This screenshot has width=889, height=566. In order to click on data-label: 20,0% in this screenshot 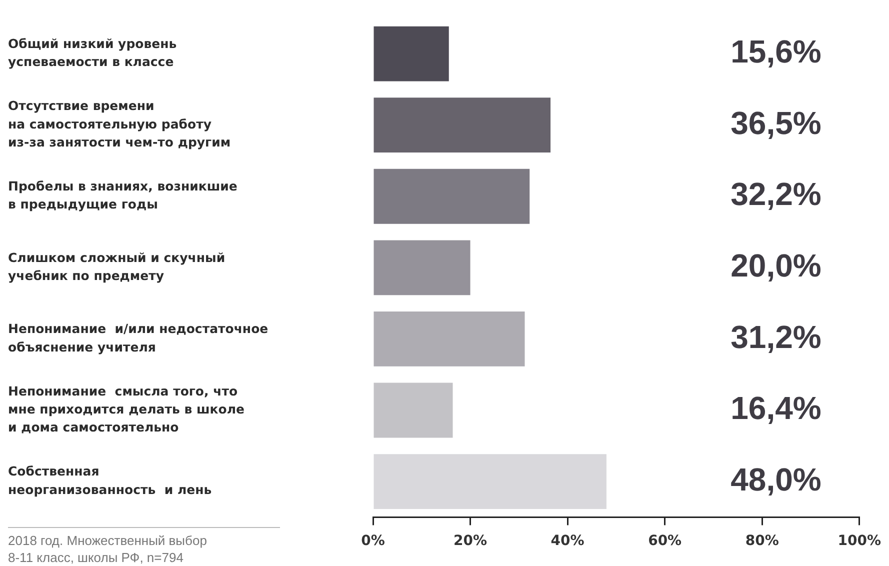, I will do `click(776, 265)`.